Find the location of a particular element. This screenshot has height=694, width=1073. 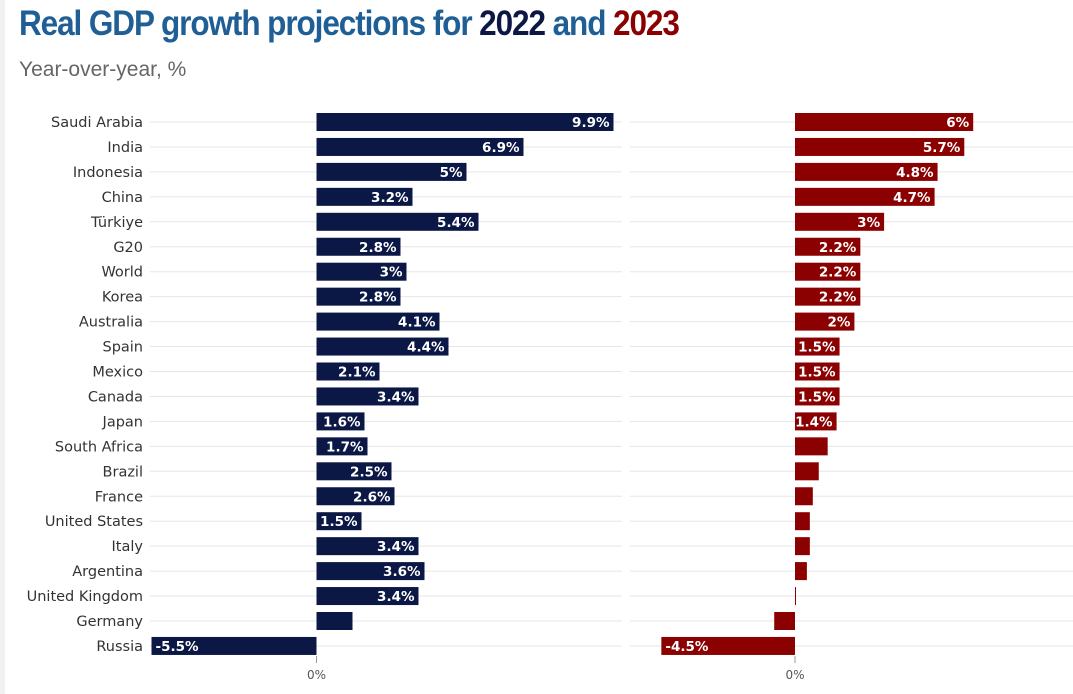

data-label-2022: 4.4% is located at coordinates (426, 348).